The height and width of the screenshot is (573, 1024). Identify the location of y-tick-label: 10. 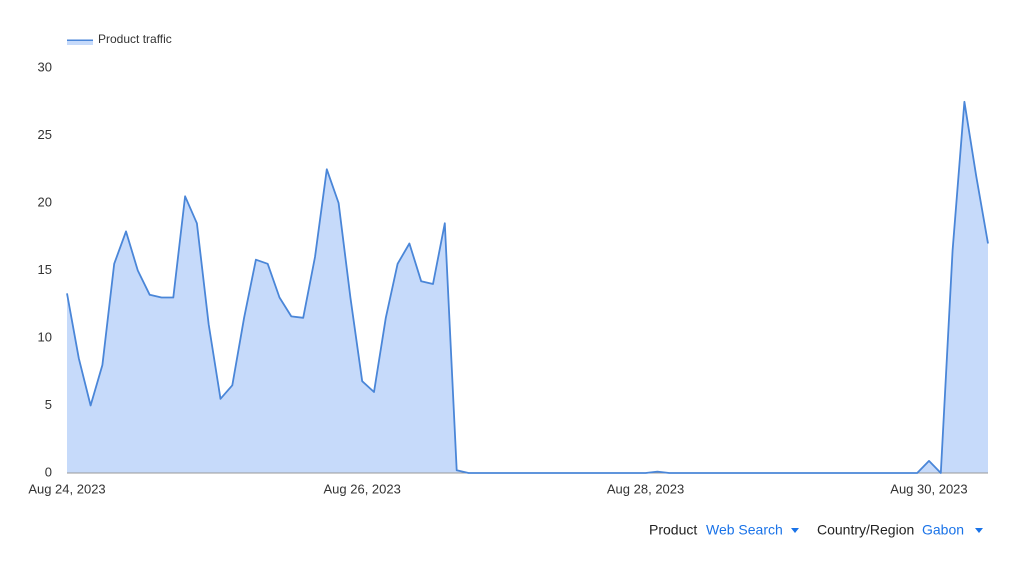
(45, 336).